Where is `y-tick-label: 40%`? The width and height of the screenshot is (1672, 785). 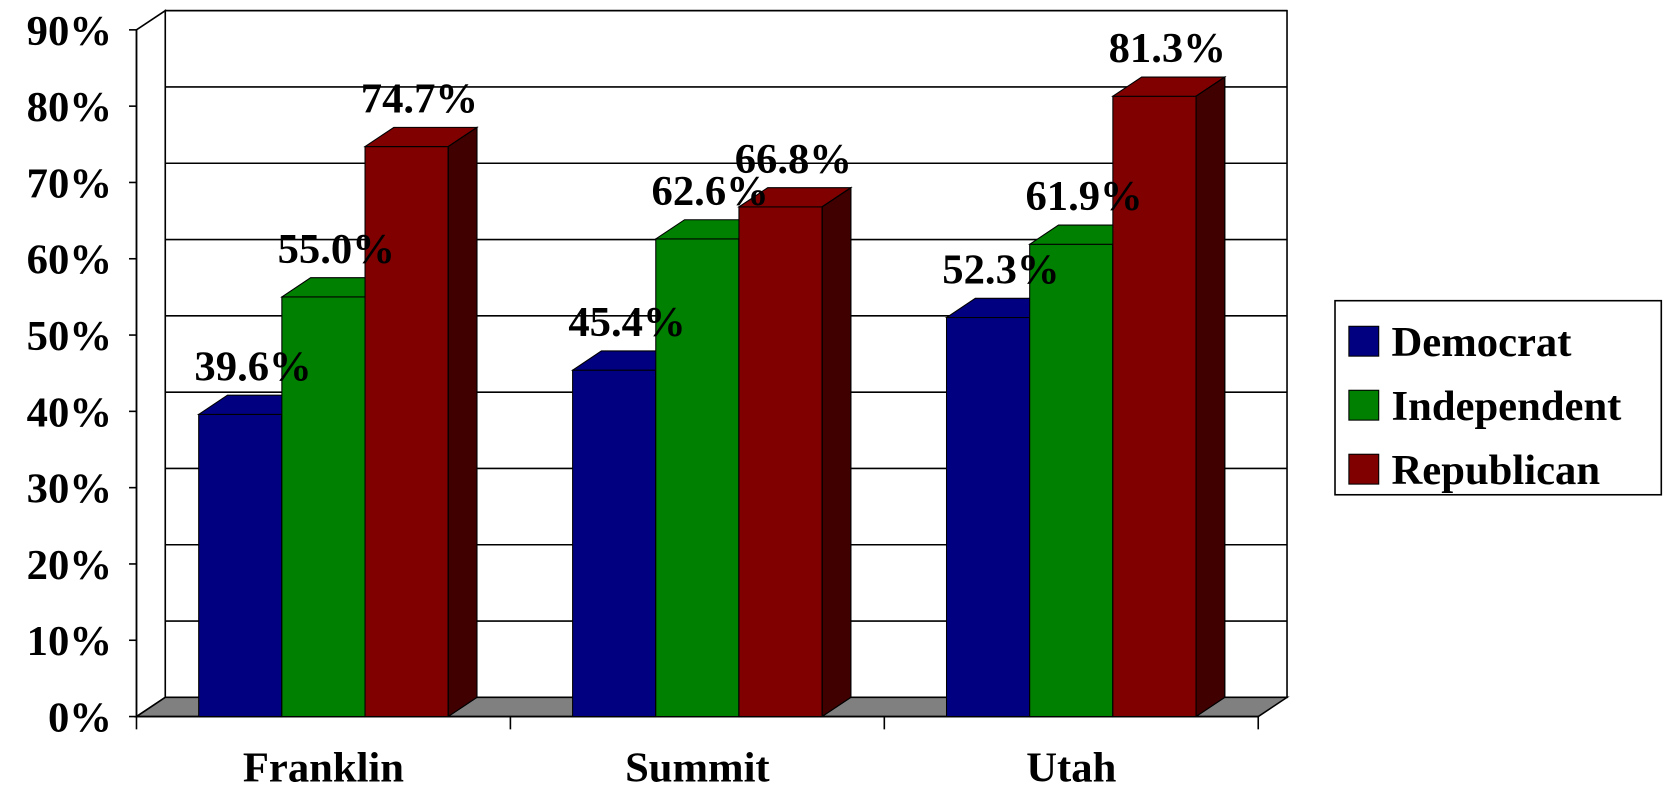
y-tick-label: 40% is located at coordinates (69, 412).